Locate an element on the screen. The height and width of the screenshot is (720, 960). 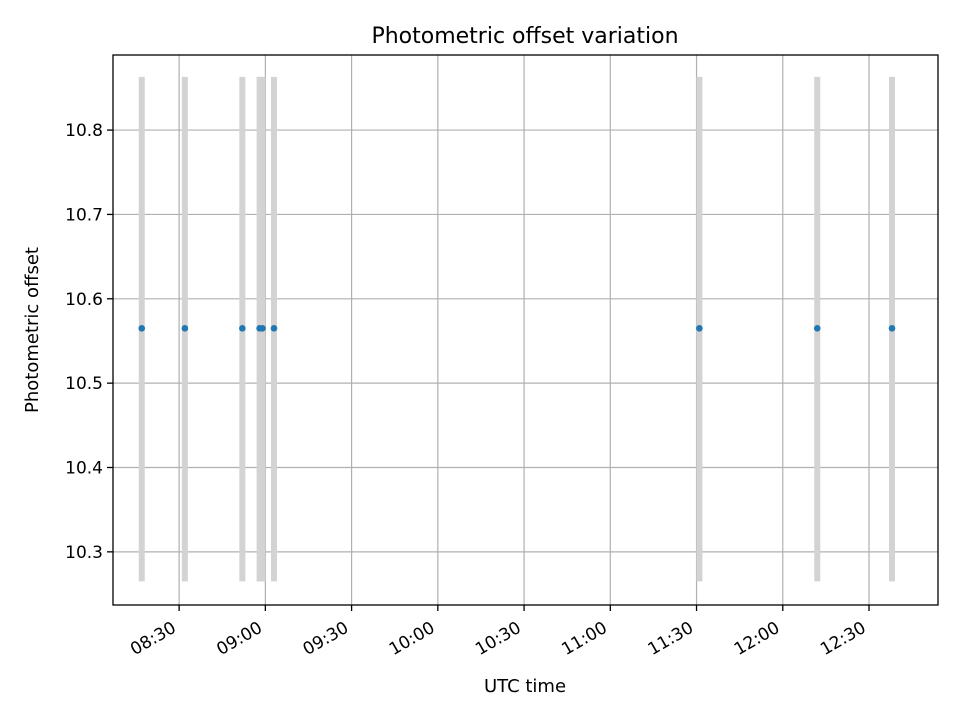
chart-title: Photometric offset variation is located at coordinates (524, 36).